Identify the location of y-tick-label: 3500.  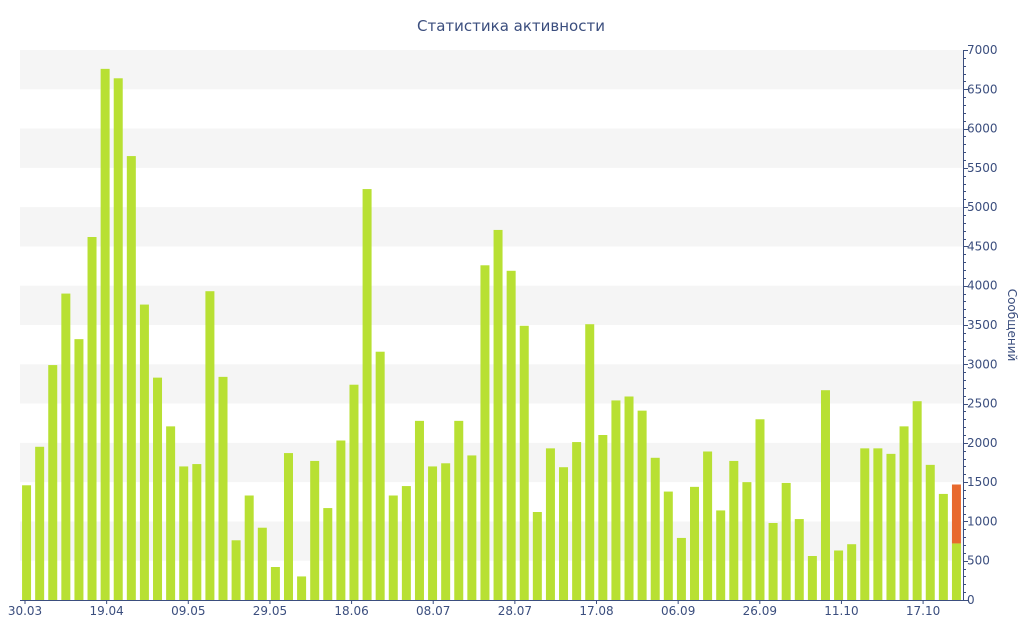
(982, 325).